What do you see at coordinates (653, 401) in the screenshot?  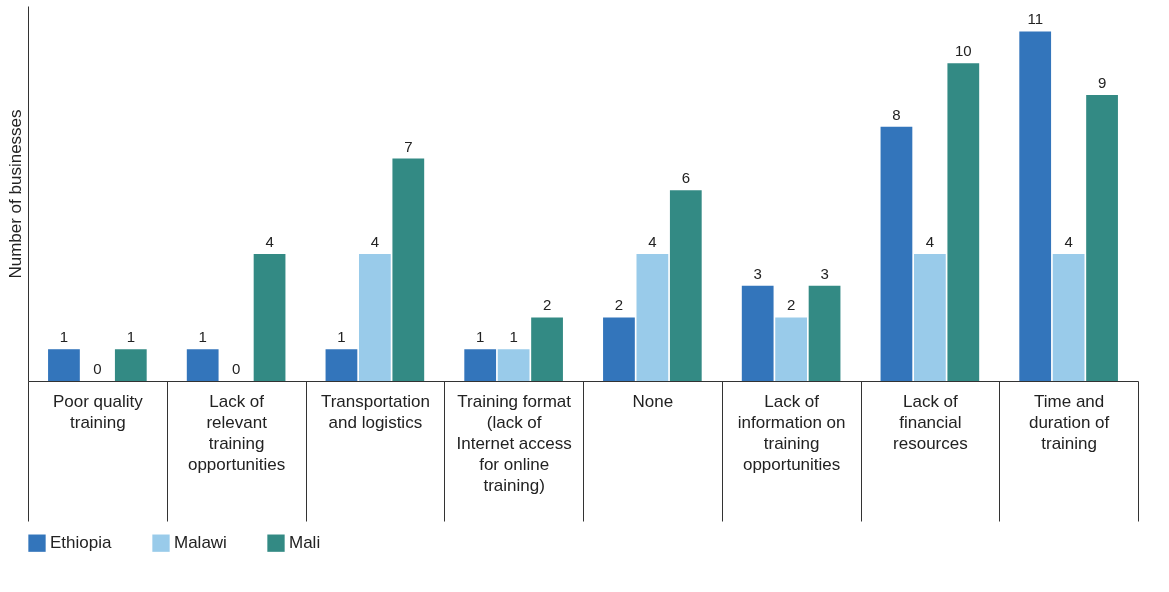 I see `x-tick-label: None` at bounding box center [653, 401].